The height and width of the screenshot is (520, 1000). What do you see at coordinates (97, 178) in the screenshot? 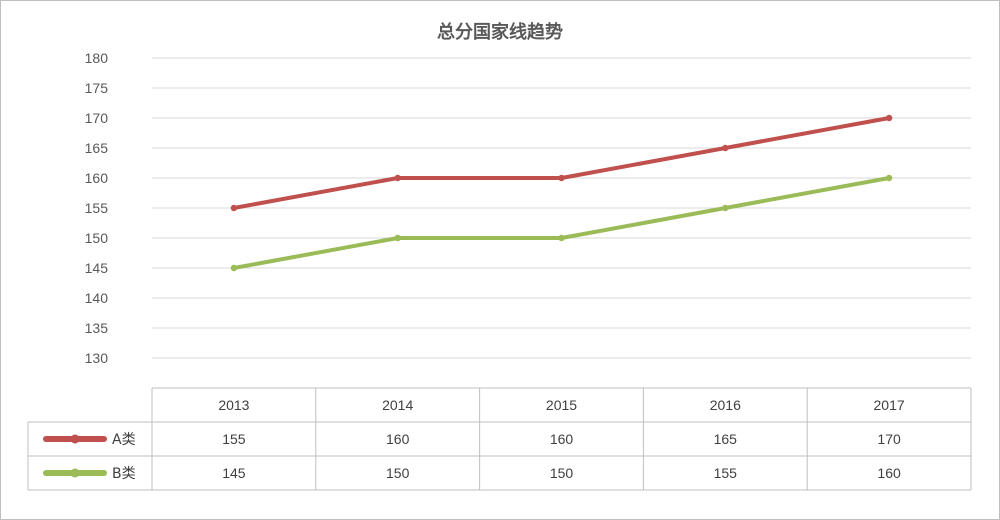
I see `y-tick-label: 160` at bounding box center [97, 178].